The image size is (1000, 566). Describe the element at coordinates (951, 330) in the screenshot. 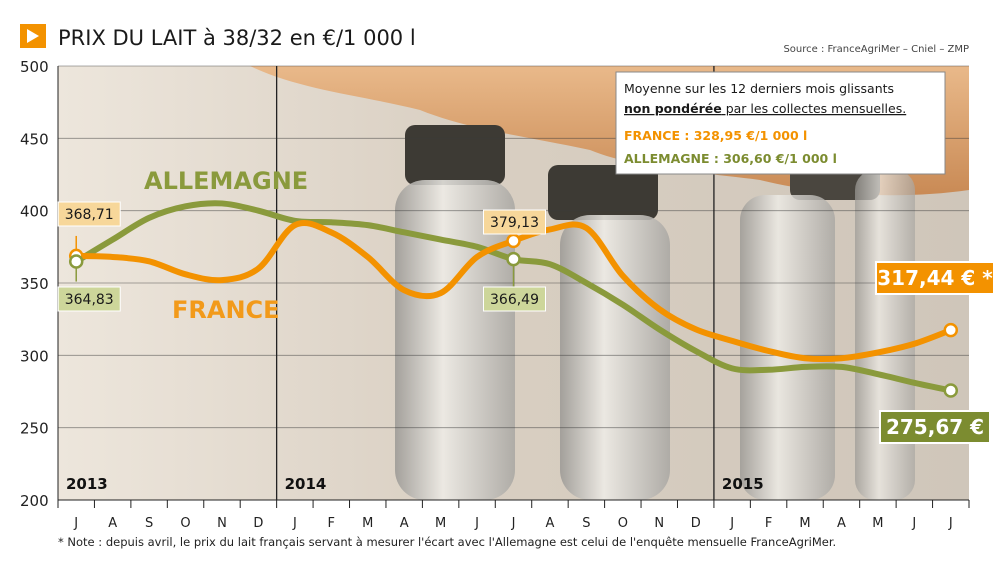

I see `point-france-end` at that location.